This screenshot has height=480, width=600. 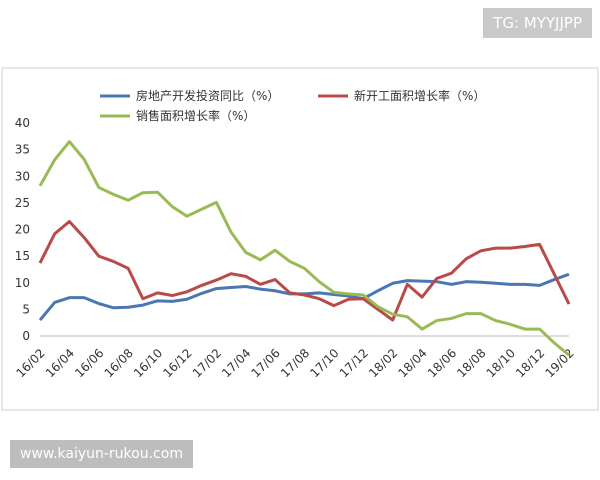 I want to click on y-tick-label: 25, so click(x=22, y=203).